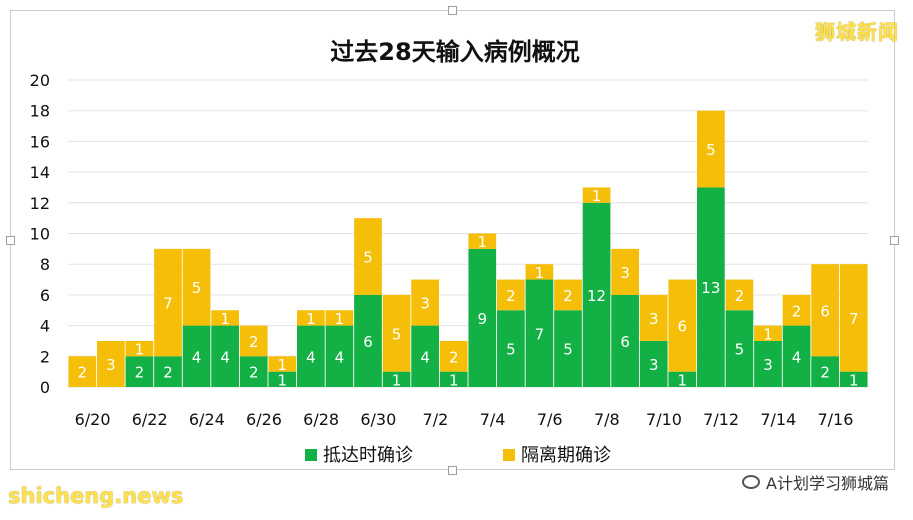 Image resolution: width=913 pixels, height=520 pixels. I want to click on resize-handle-top, so click(452, 10).